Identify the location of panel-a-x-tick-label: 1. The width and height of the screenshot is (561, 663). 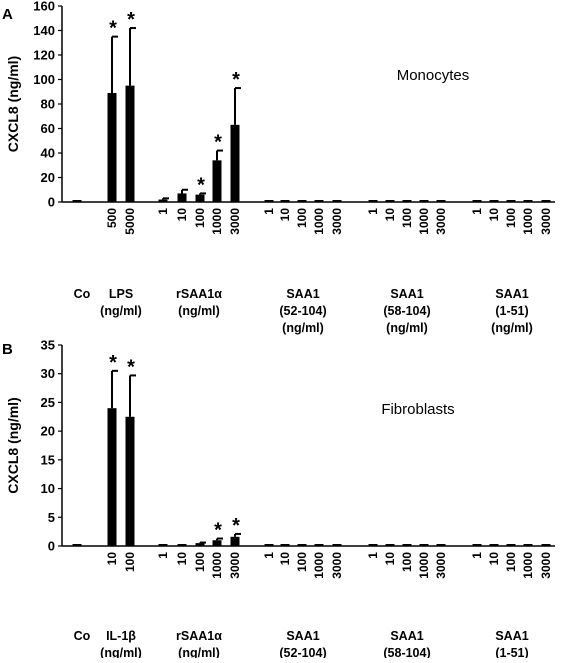
(163, 211).